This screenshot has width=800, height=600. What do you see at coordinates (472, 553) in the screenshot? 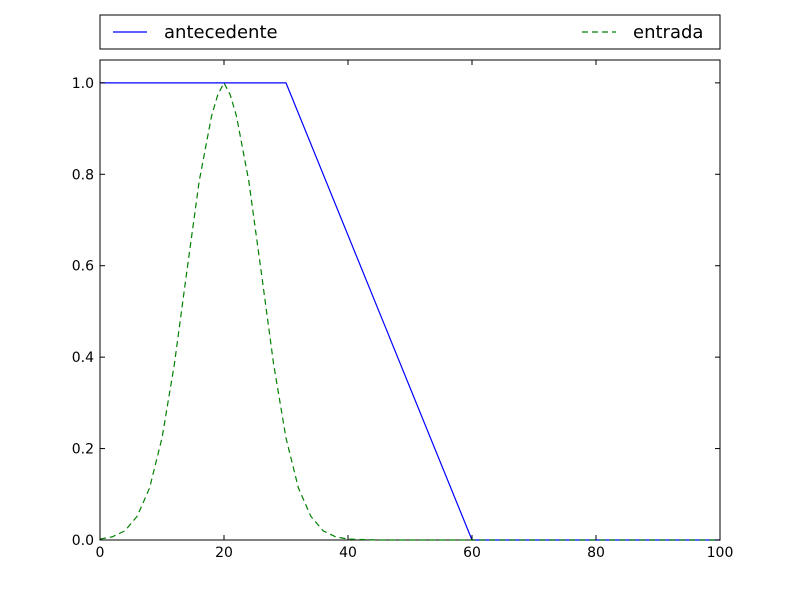
I see `x-tick-label: 60` at bounding box center [472, 553].